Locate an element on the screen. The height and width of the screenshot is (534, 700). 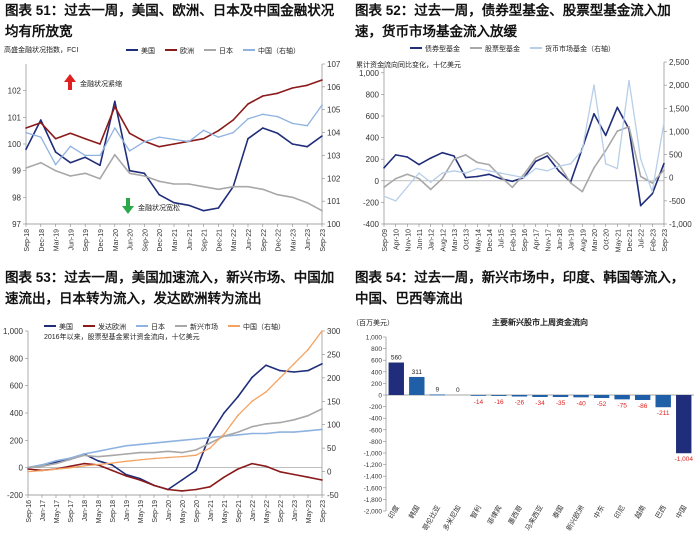
right-tick-label: 2,500 is located at coordinates (679, 62).